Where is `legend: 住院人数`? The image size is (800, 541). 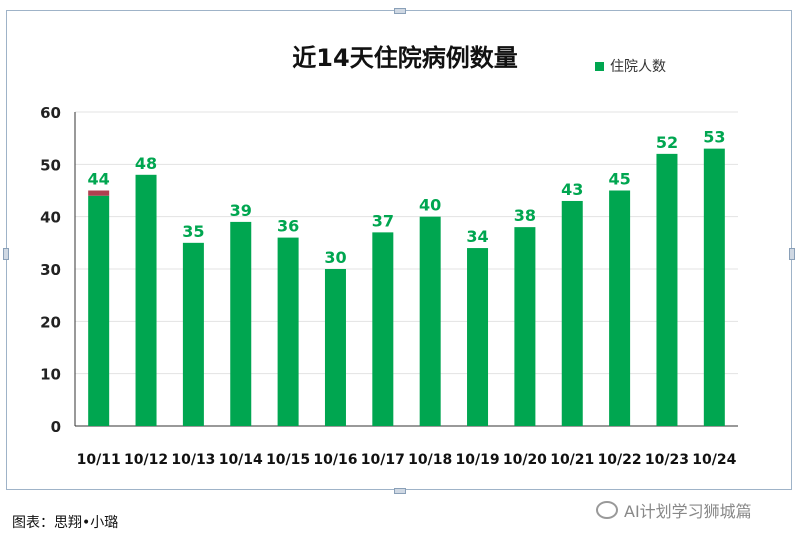
legend: 住院人数 is located at coordinates (630, 66).